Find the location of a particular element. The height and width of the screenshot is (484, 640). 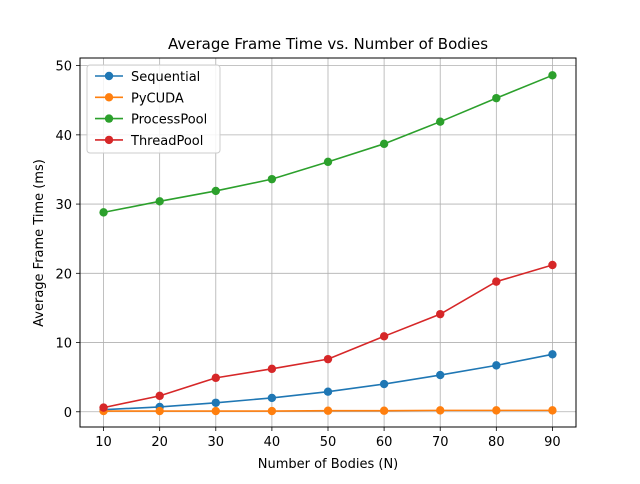

y-tick-label: 0 is located at coordinates (68, 413).